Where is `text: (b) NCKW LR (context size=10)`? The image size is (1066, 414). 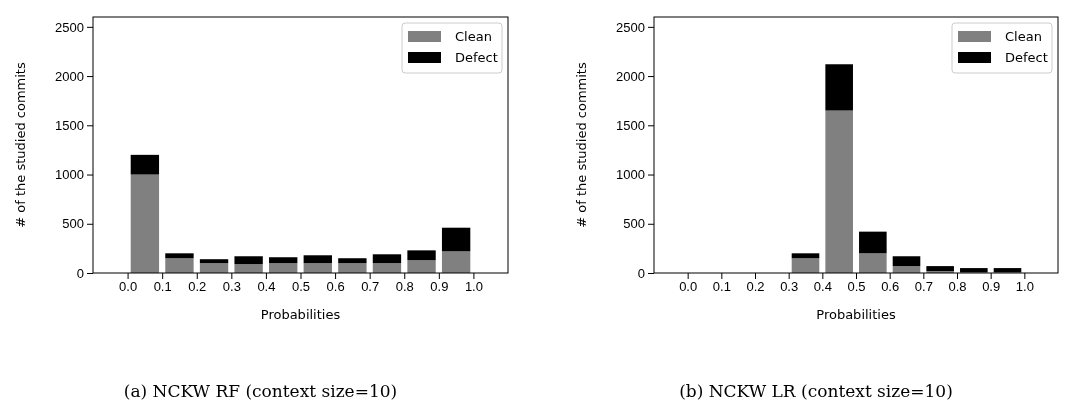
text: (b) NCKW LR (context size=10) is located at coordinates (816, 391).